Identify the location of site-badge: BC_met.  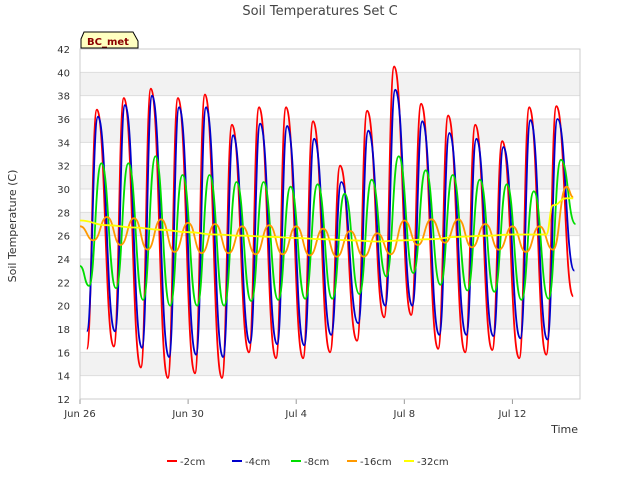
(109, 40).